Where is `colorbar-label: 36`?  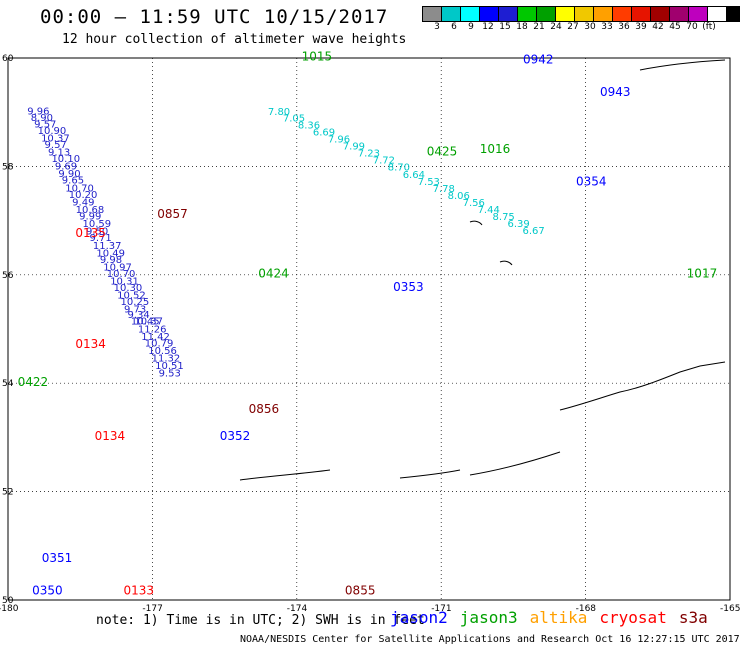
colorbar-label: 36 is located at coordinates (624, 27).